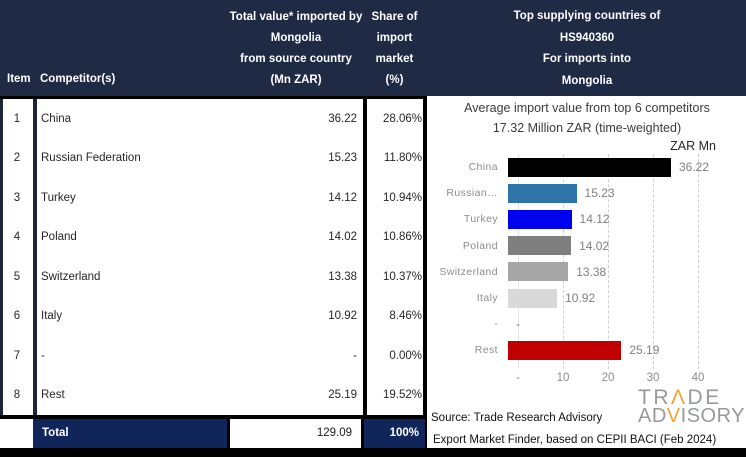 The width and height of the screenshot is (746, 458). Describe the element at coordinates (402, 197) in the screenshot. I see `cell-share: 10.94%` at that location.